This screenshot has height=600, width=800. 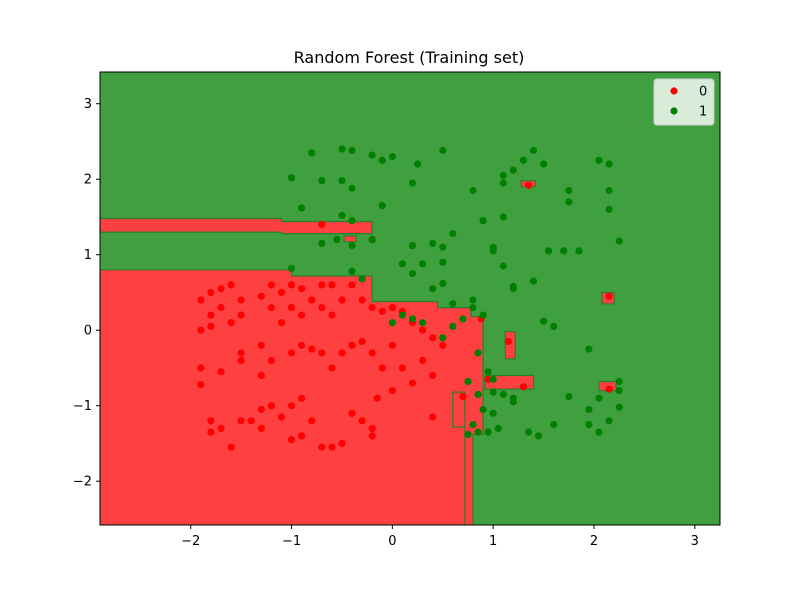 I want to click on x-tick-label: 2, so click(x=594, y=541).